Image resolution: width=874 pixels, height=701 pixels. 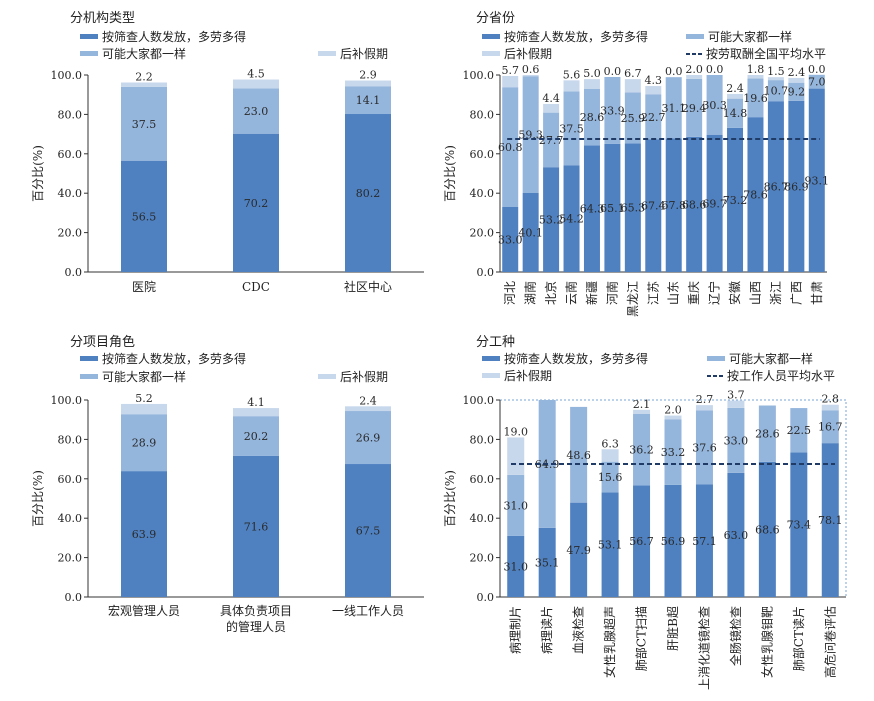 What do you see at coordinates (368, 100) in the screenshot?
I see `data-label: 14.1` at bounding box center [368, 100].